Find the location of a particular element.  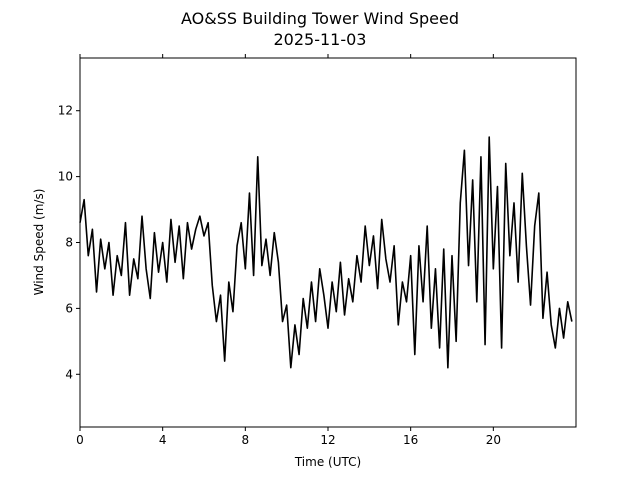

x-tick-label: 8 is located at coordinates (246, 440).